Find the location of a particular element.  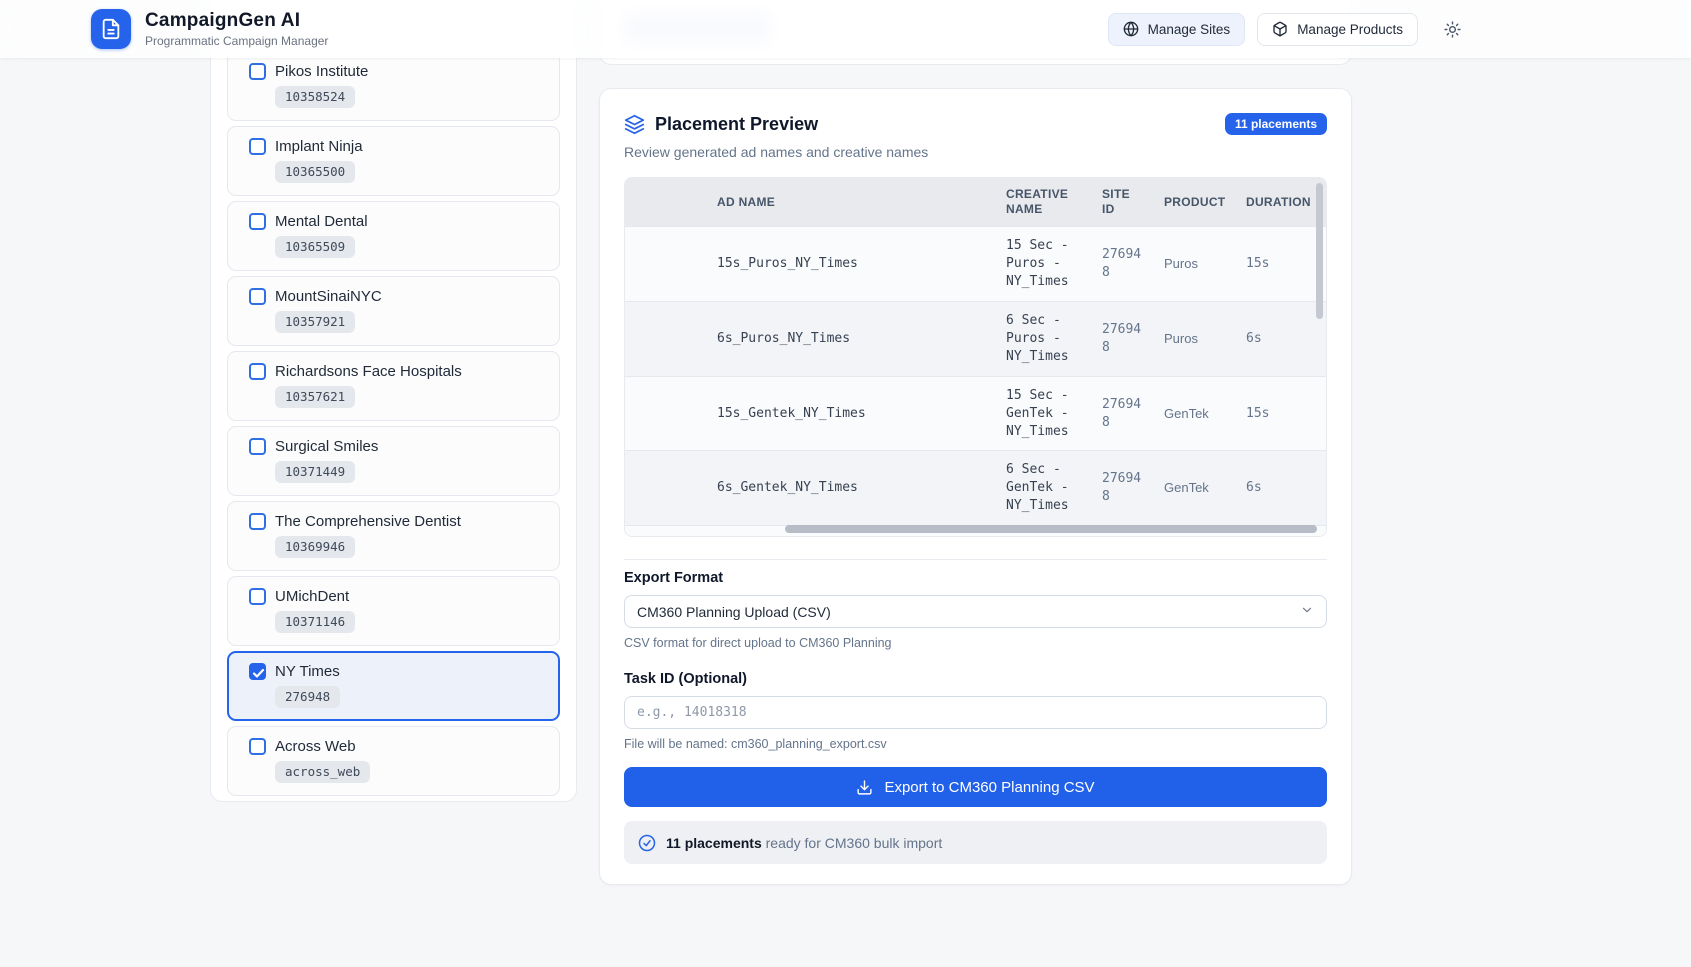

divider is located at coordinates (975, 559).